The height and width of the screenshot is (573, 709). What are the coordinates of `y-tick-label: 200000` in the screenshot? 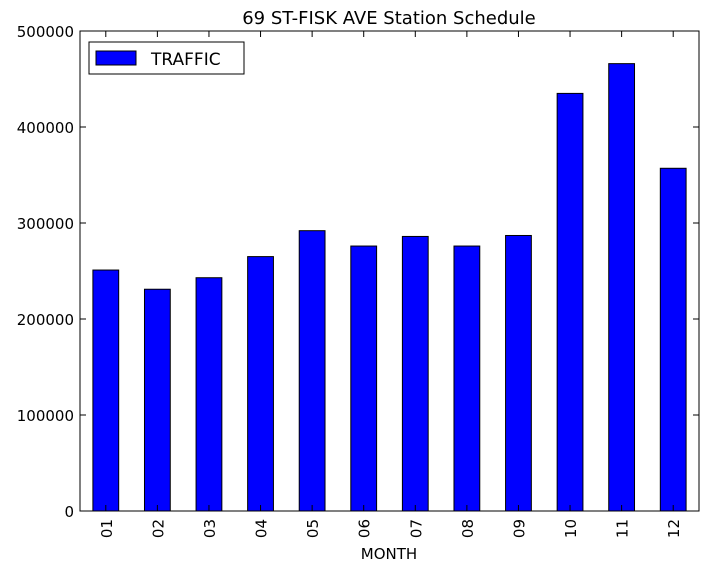 It's located at (45, 320).